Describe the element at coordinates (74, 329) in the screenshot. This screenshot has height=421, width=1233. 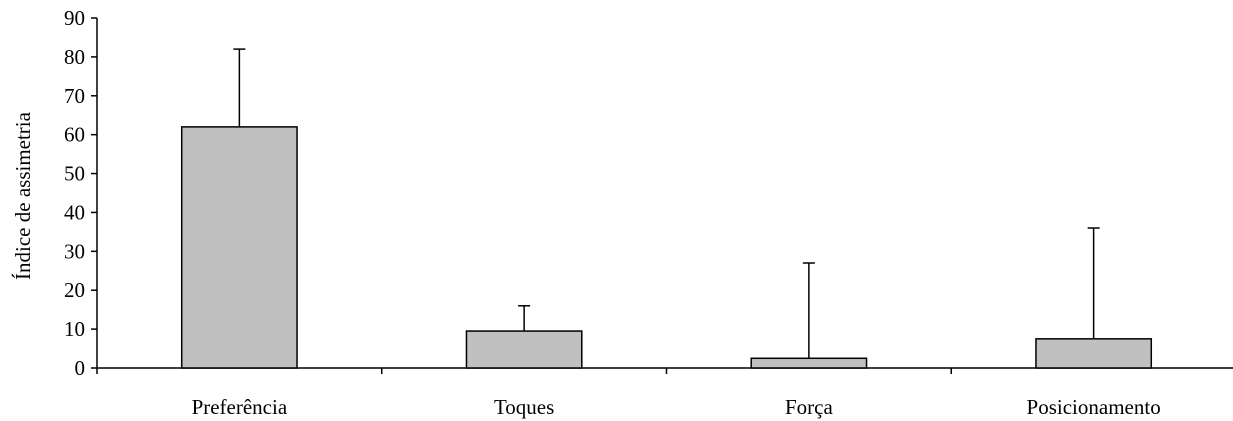
I see `y-tick-label: 10` at that location.